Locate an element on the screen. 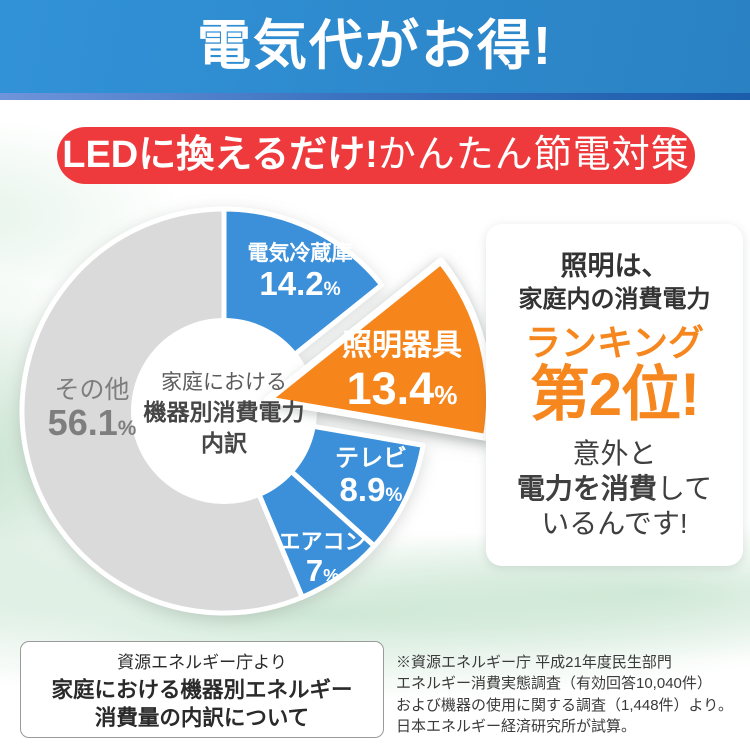 The height and width of the screenshot is (750, 750). segment-name: エアコン is located at coordinates (322, 541).